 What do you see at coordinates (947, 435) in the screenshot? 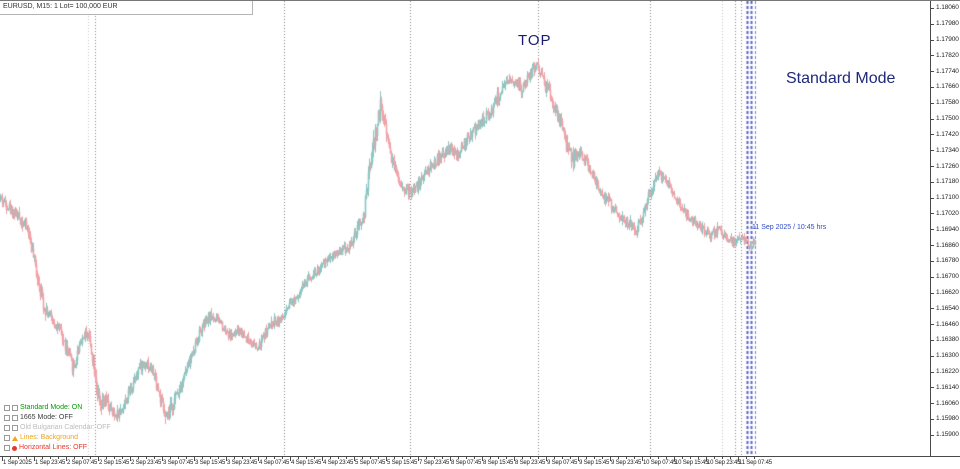
I see `price-tick-label: 1.15900` at bounding box center [947, 435].